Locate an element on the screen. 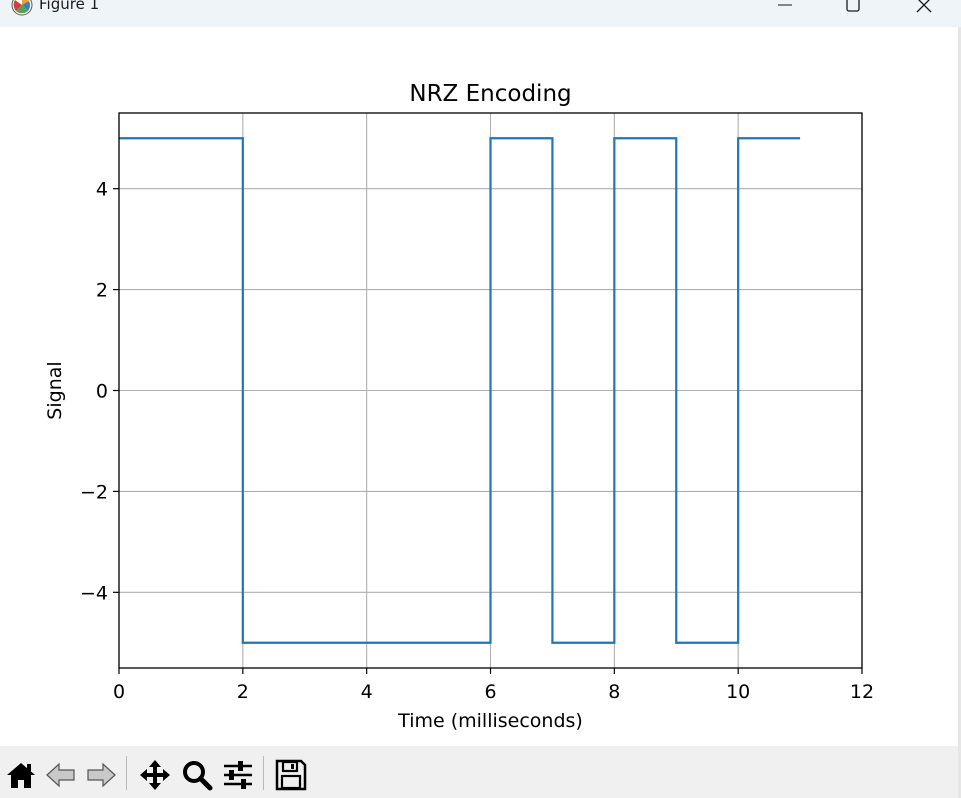  y-tick-label: 4 is located at coordinates (102, 190).